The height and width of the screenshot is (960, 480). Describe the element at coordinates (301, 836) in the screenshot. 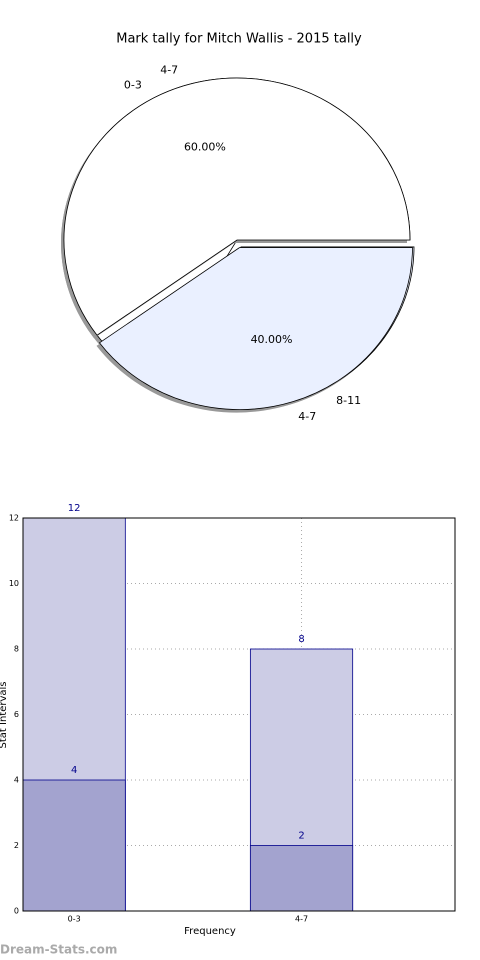

I see `bar-value-label: 2` at that location.